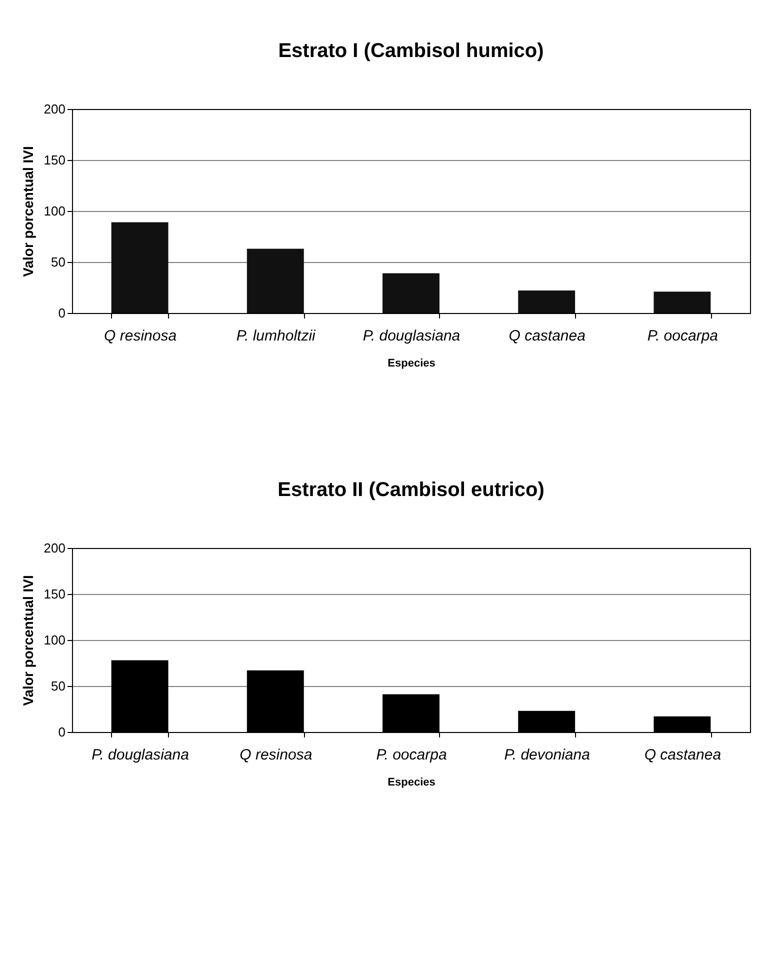  What do you see at coordinates (547, 755) in the screenshot?
I see `x-tick-label: P. devoniana` at bounding box center [547, 755].